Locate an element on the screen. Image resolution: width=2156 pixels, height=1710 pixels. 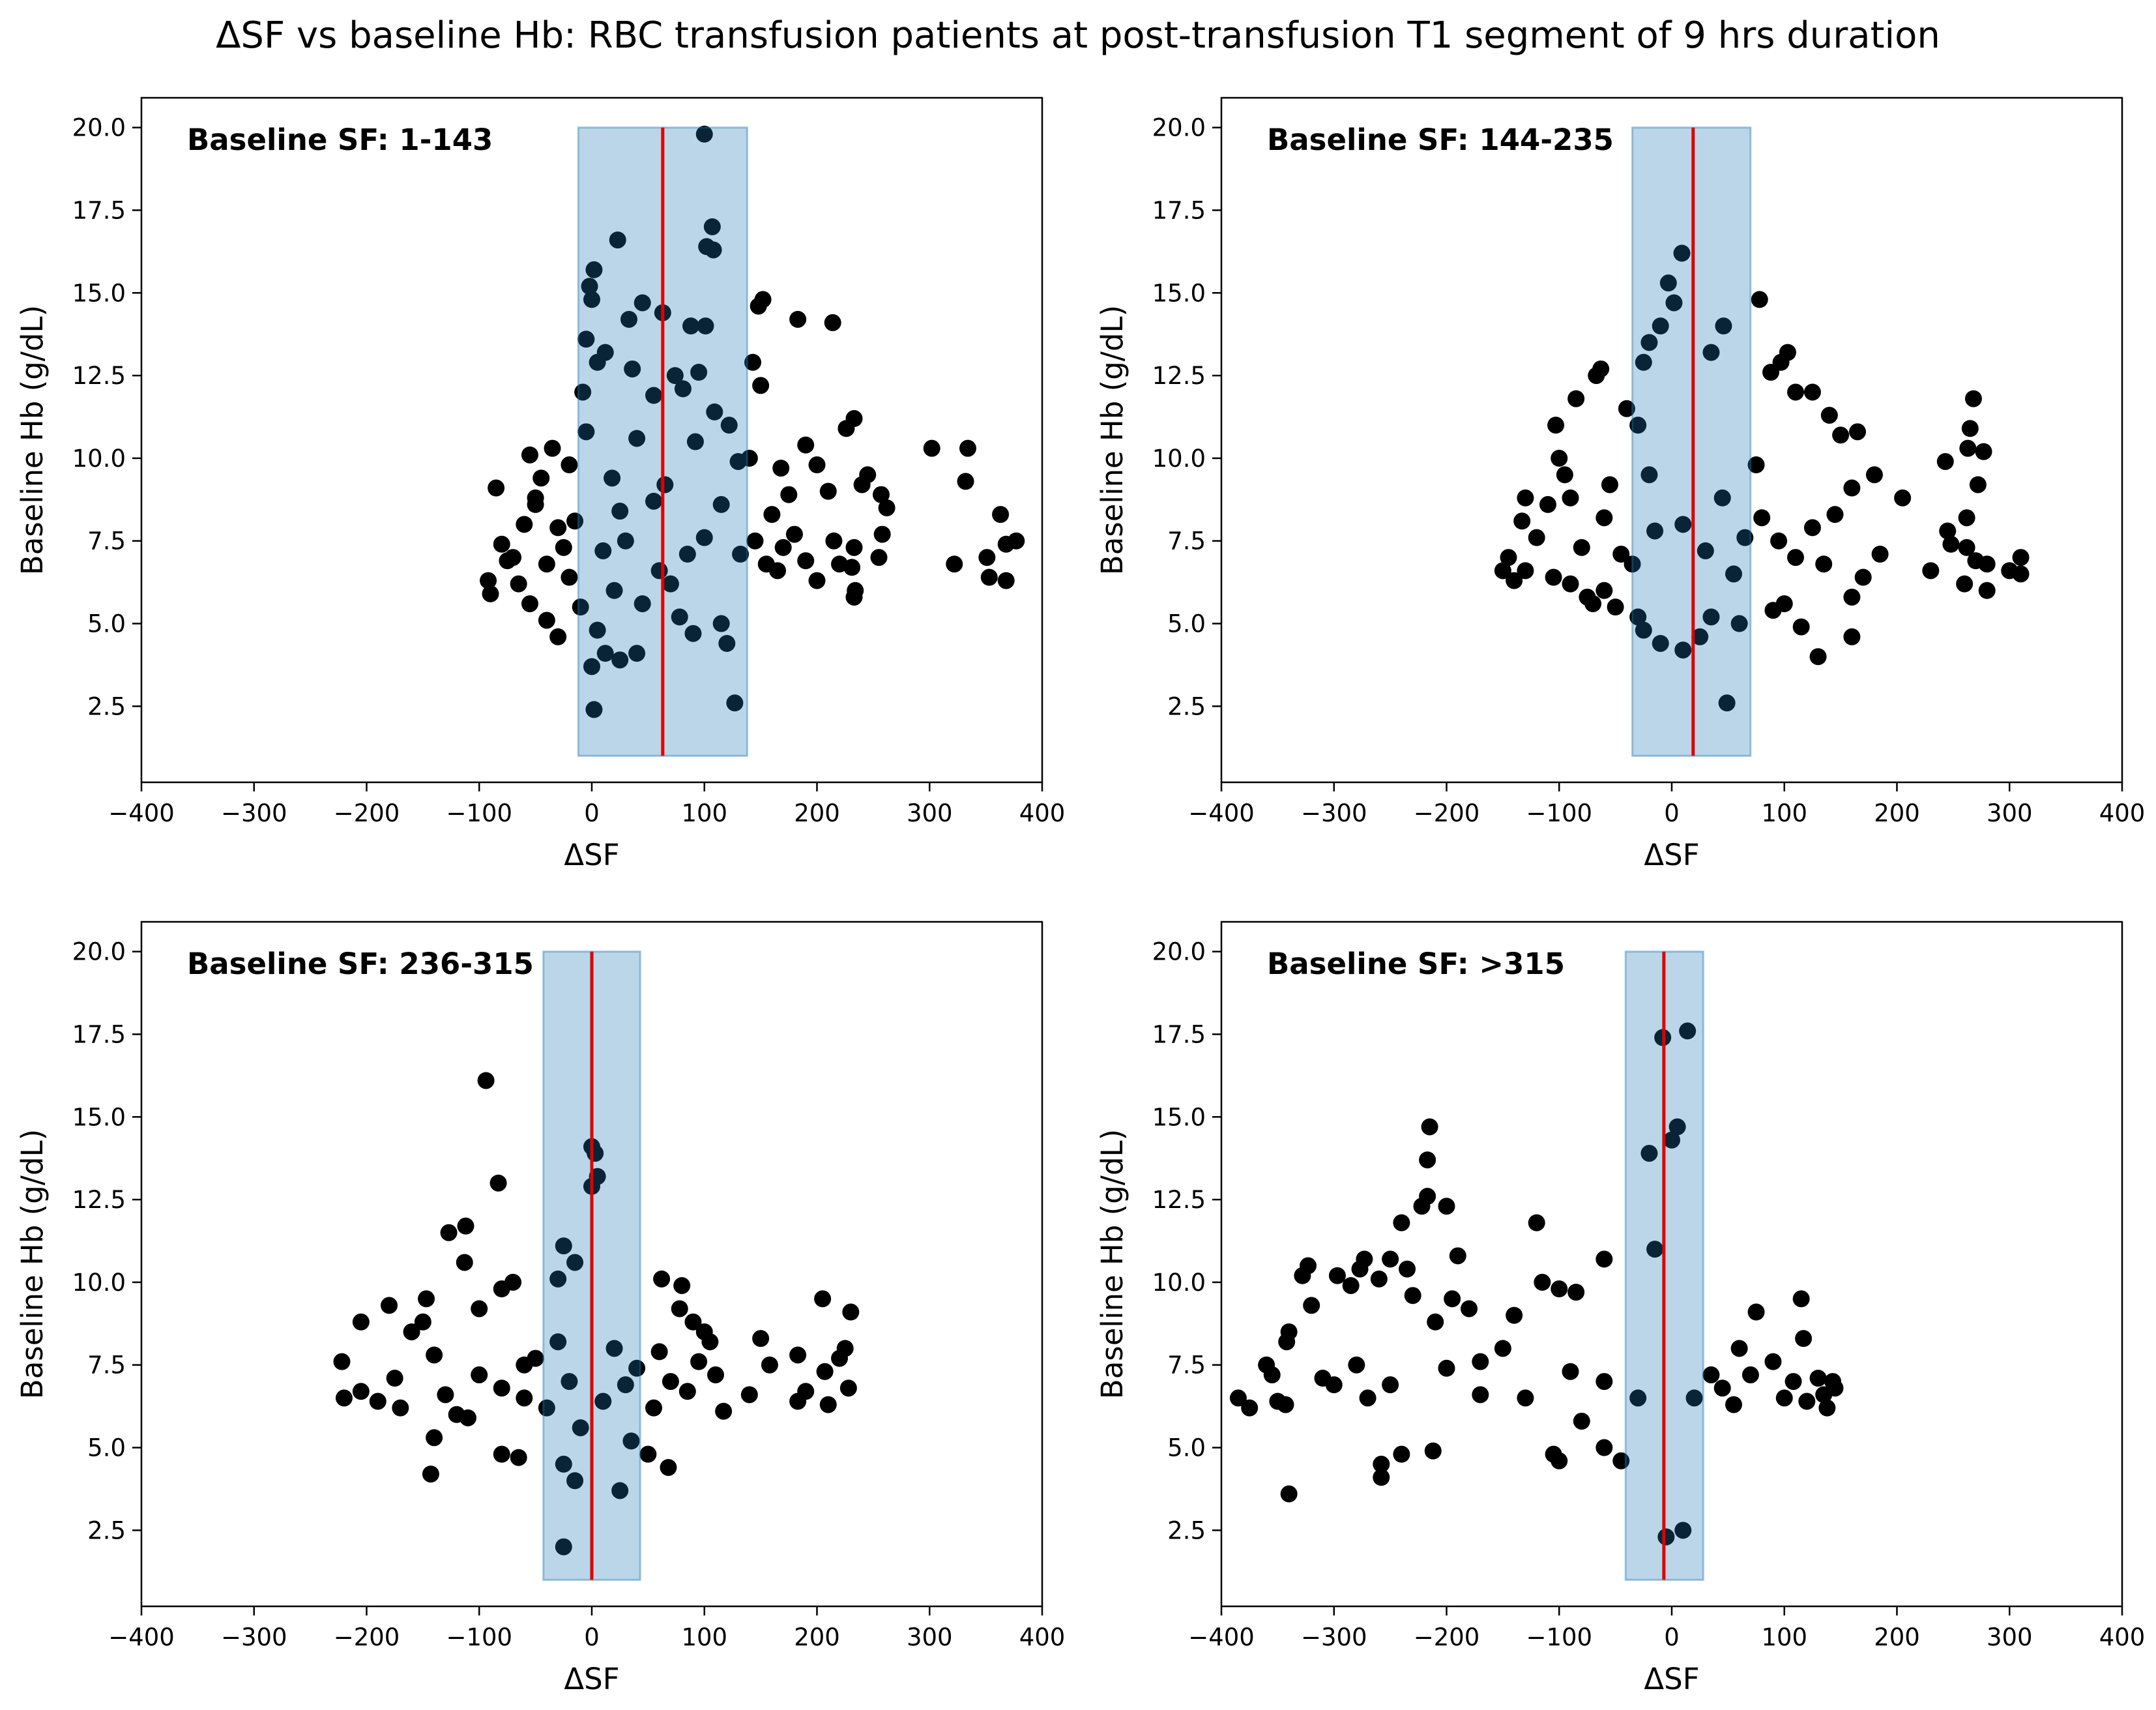
y-tick-label: 5.0 is located at coordinates (1187, 1448).